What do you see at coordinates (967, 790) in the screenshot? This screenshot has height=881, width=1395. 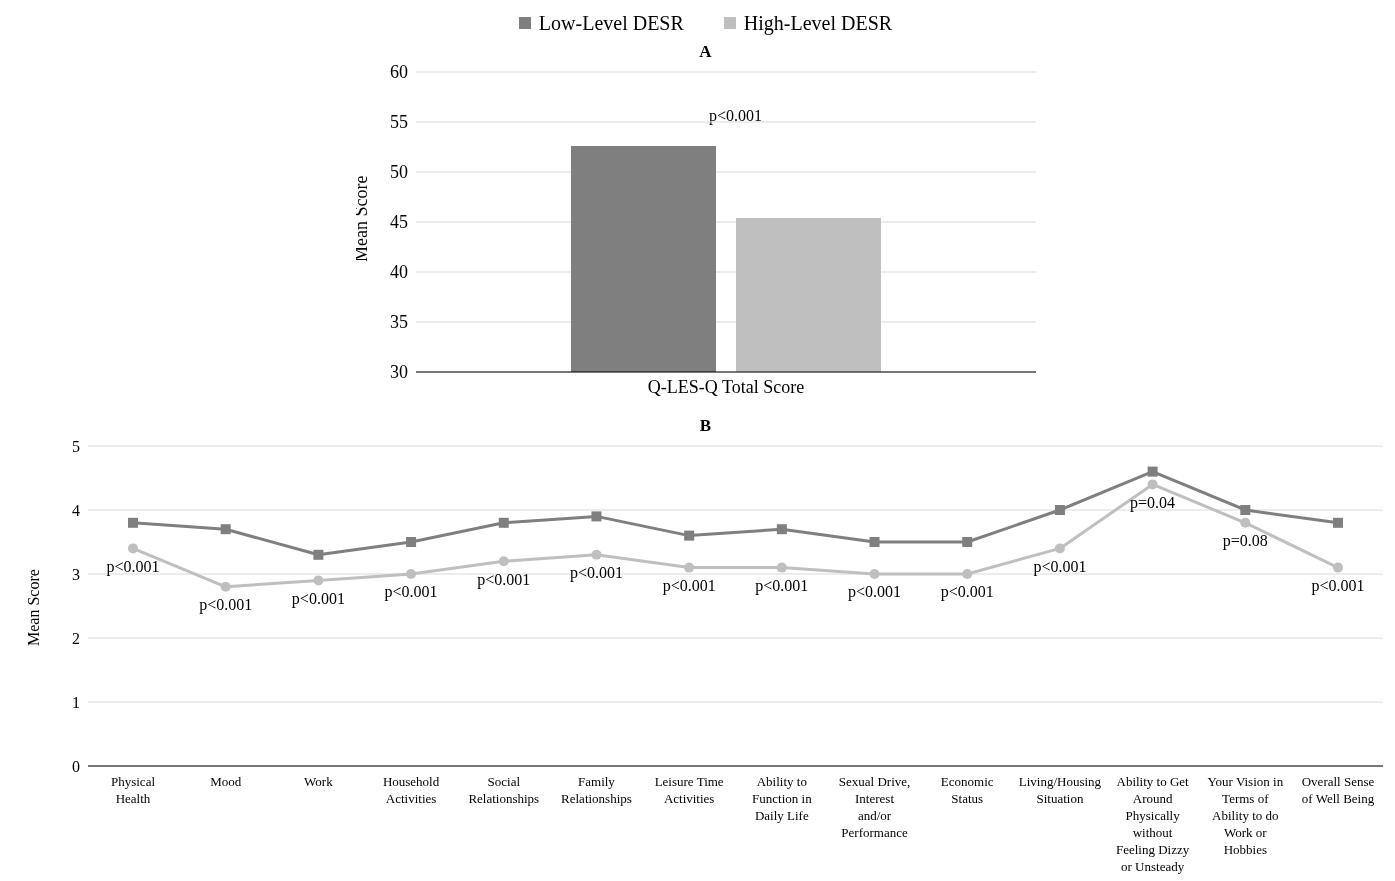 I see `x-tick-label: Economic Status` at bounding box center [967, 790].